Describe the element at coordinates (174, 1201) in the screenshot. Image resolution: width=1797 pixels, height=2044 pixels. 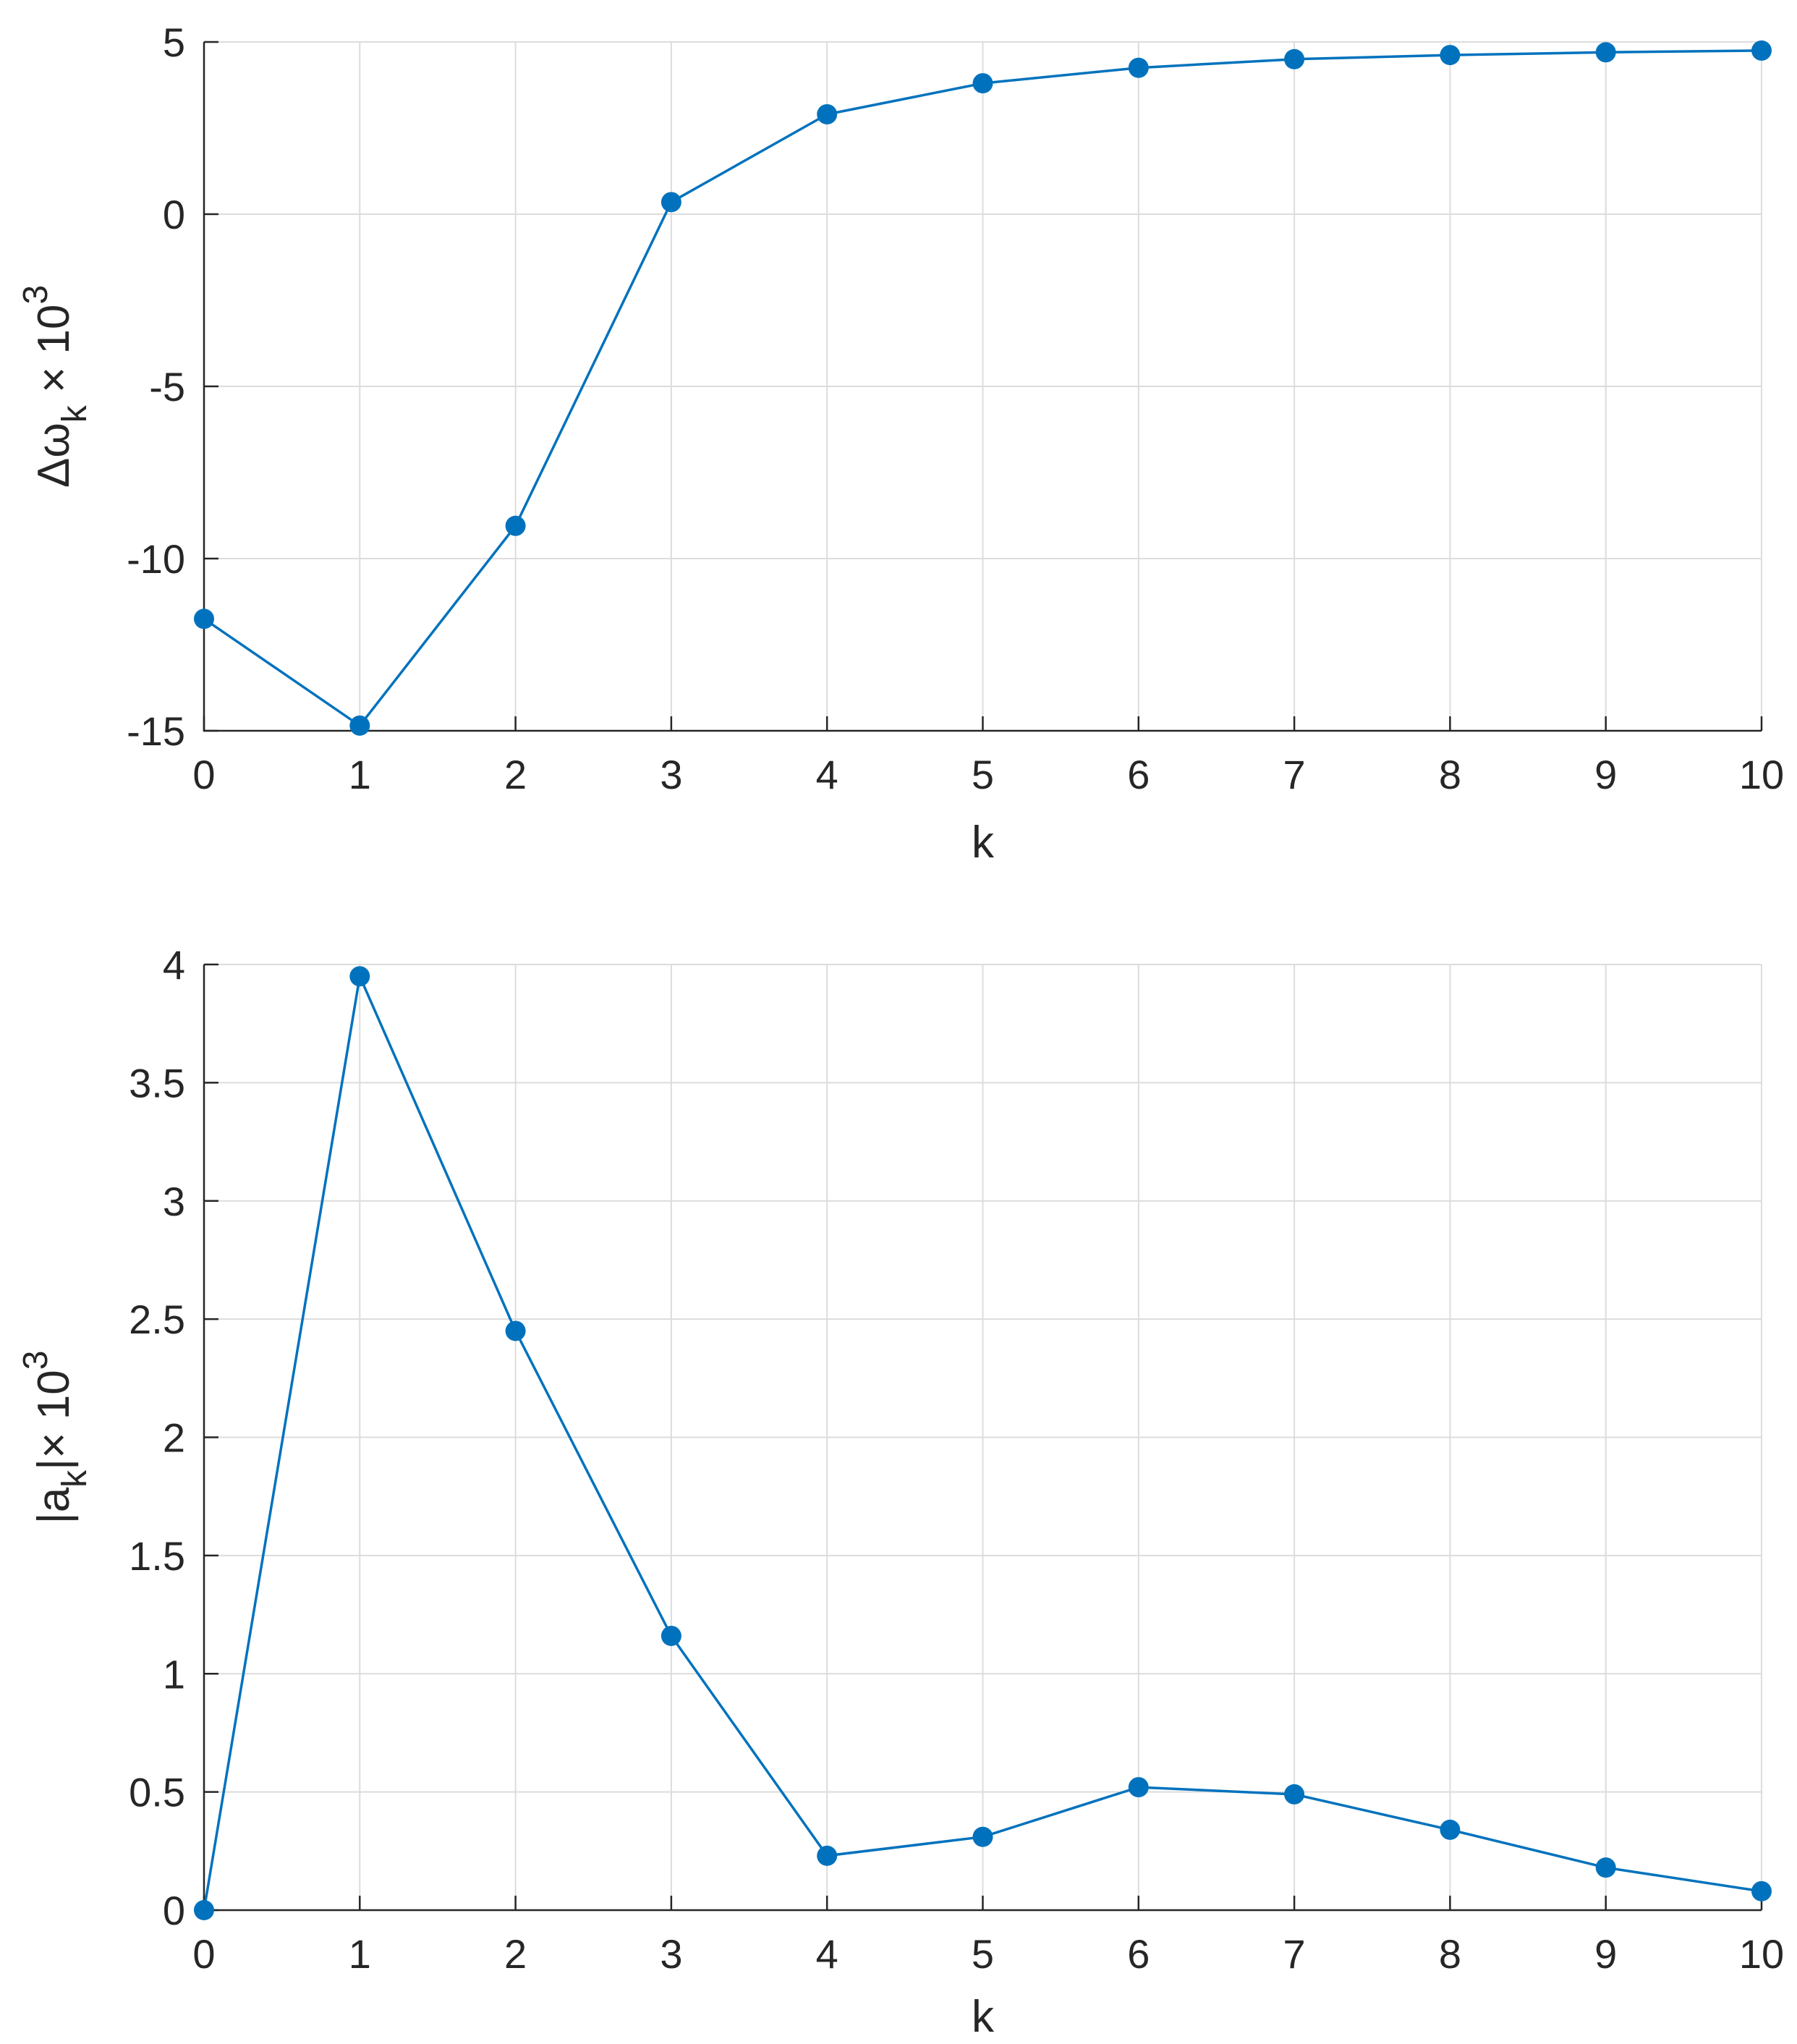
I see `y-tick-label: 3` at that location.